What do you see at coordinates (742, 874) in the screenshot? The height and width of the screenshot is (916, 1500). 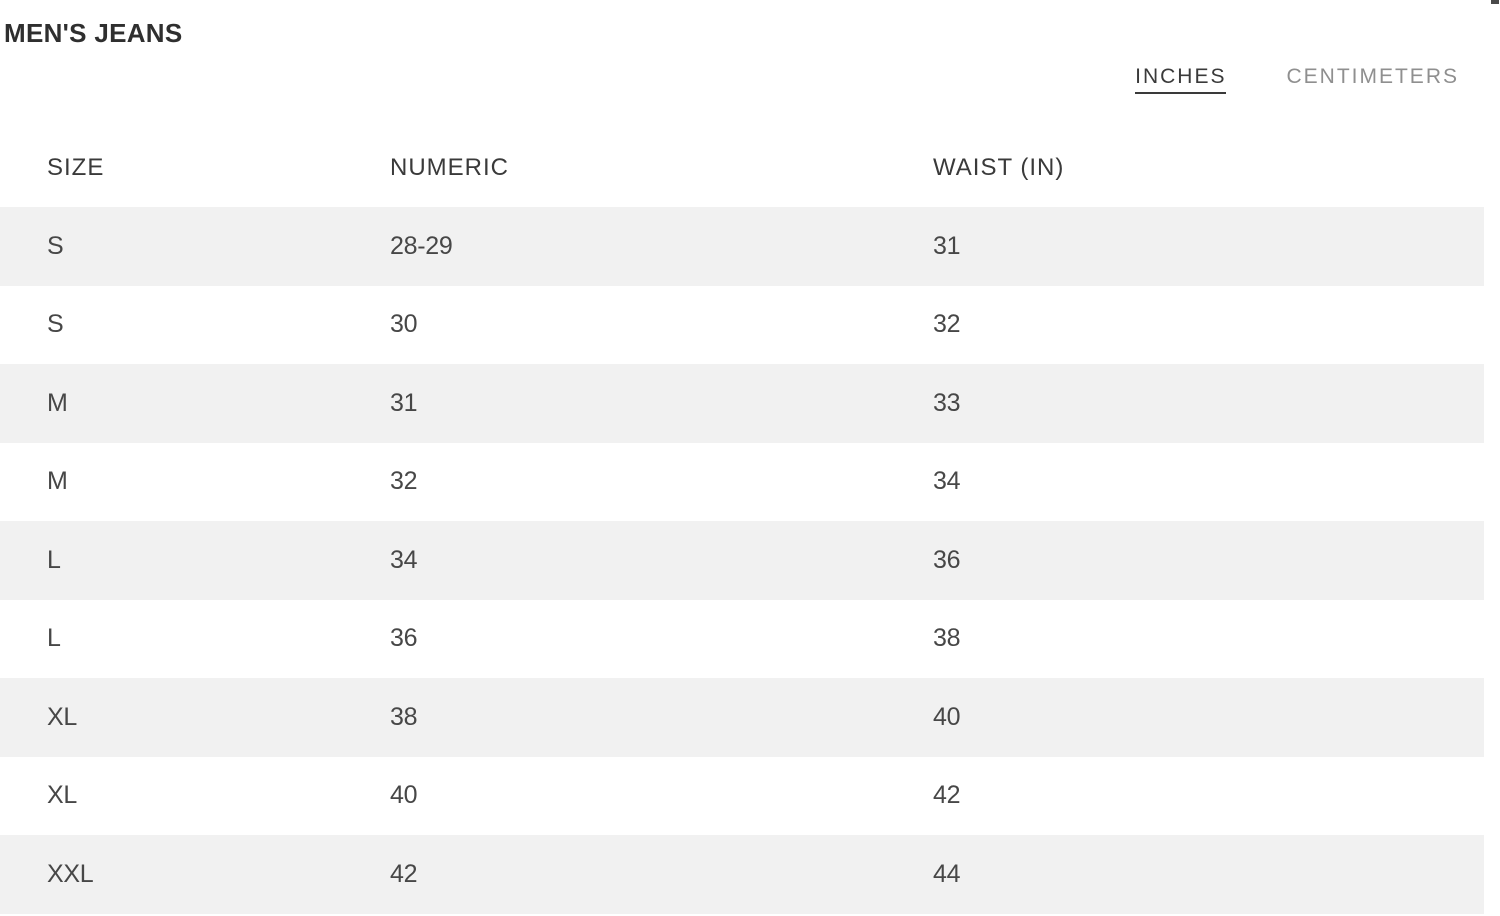 I see `table-row: XXL 42 44` at bounding box center [742, 874].